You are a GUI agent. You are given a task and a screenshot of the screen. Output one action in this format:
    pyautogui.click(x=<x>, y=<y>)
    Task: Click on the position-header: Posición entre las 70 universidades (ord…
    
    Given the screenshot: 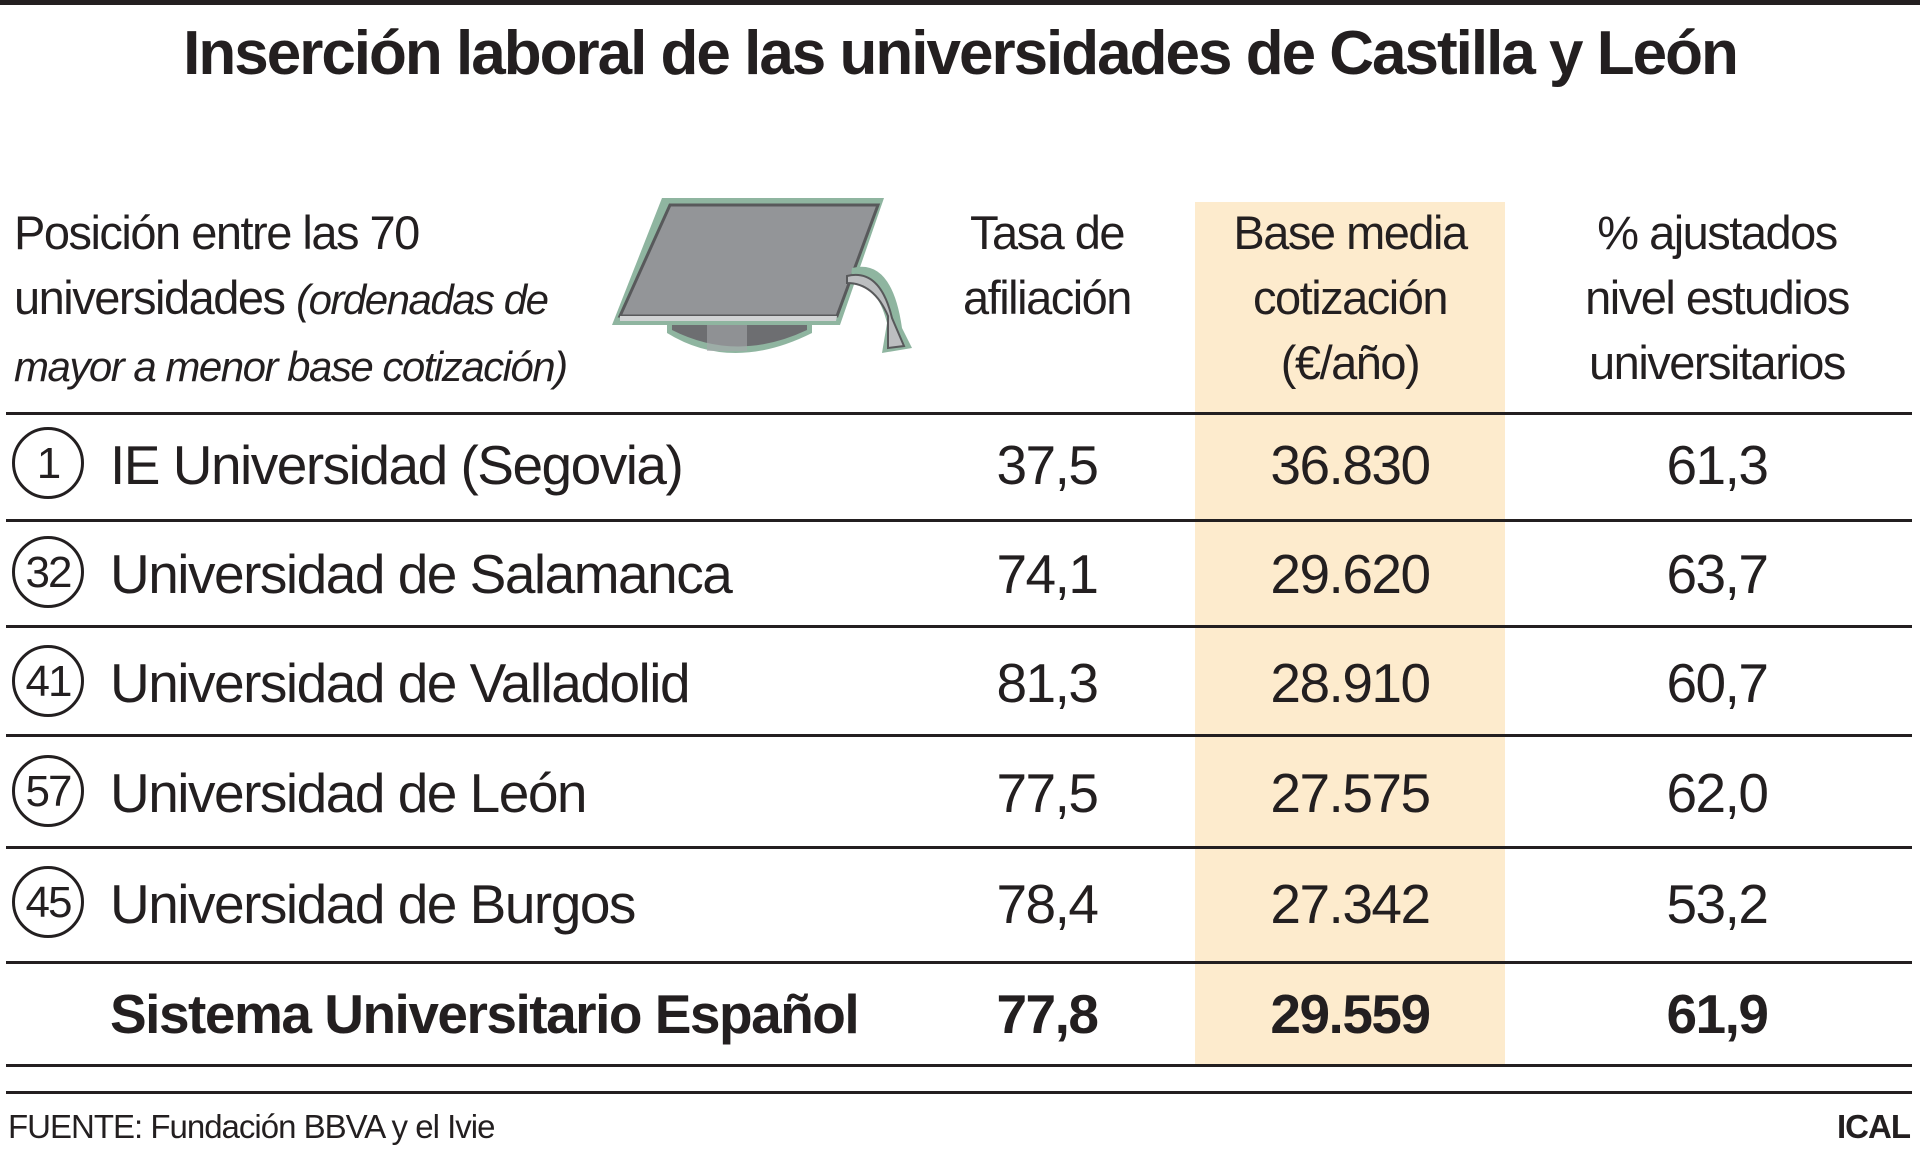 What is the action you would take?
    pyautogui.click(x=324, y=299)
    